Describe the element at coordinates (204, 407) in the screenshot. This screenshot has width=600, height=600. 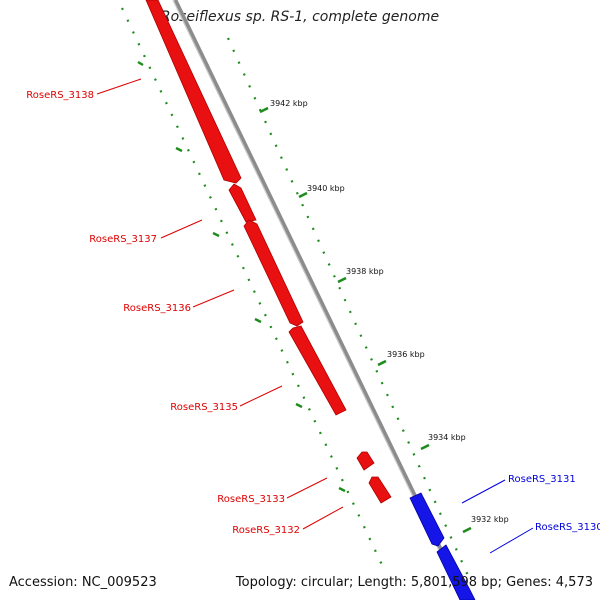
I see `gene-label-3135: RoseRS_3135` at that location.